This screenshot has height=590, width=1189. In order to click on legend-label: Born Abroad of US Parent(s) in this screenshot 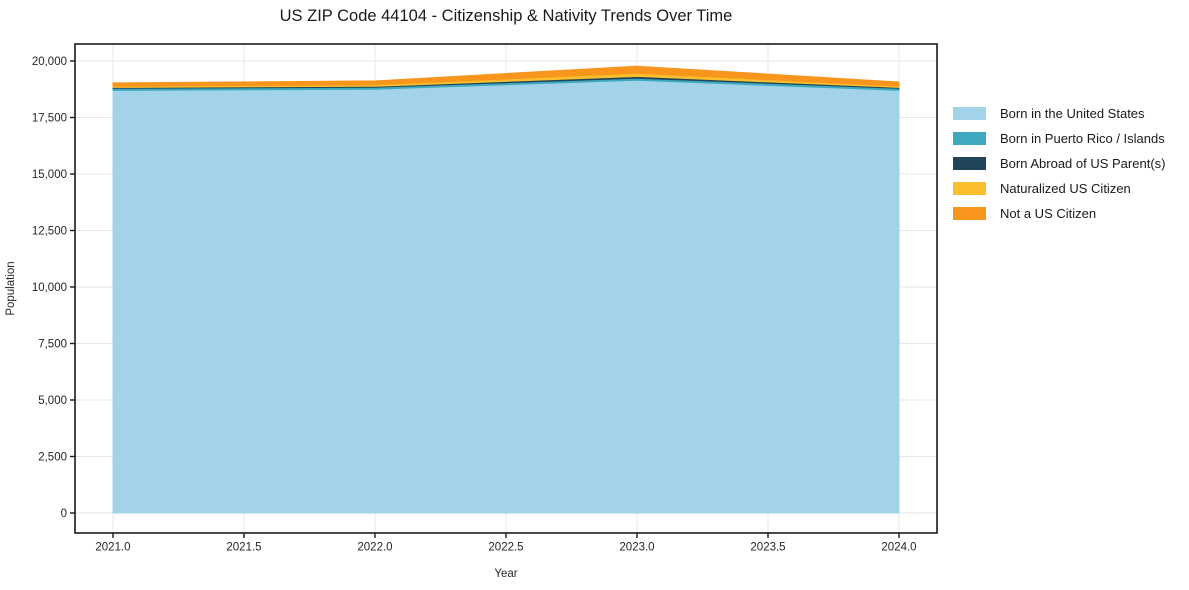, I will do `click(1083, 163)`.